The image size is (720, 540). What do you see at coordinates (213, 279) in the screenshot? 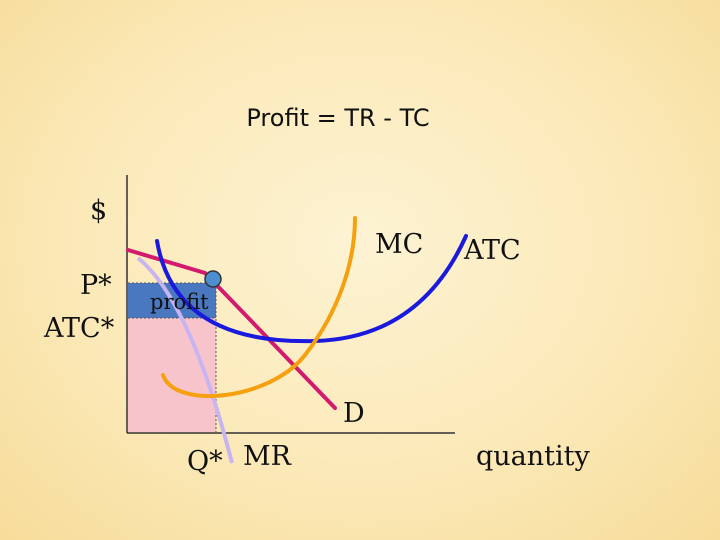
I see `equilibrium-point` at bounding box center [213, 279].